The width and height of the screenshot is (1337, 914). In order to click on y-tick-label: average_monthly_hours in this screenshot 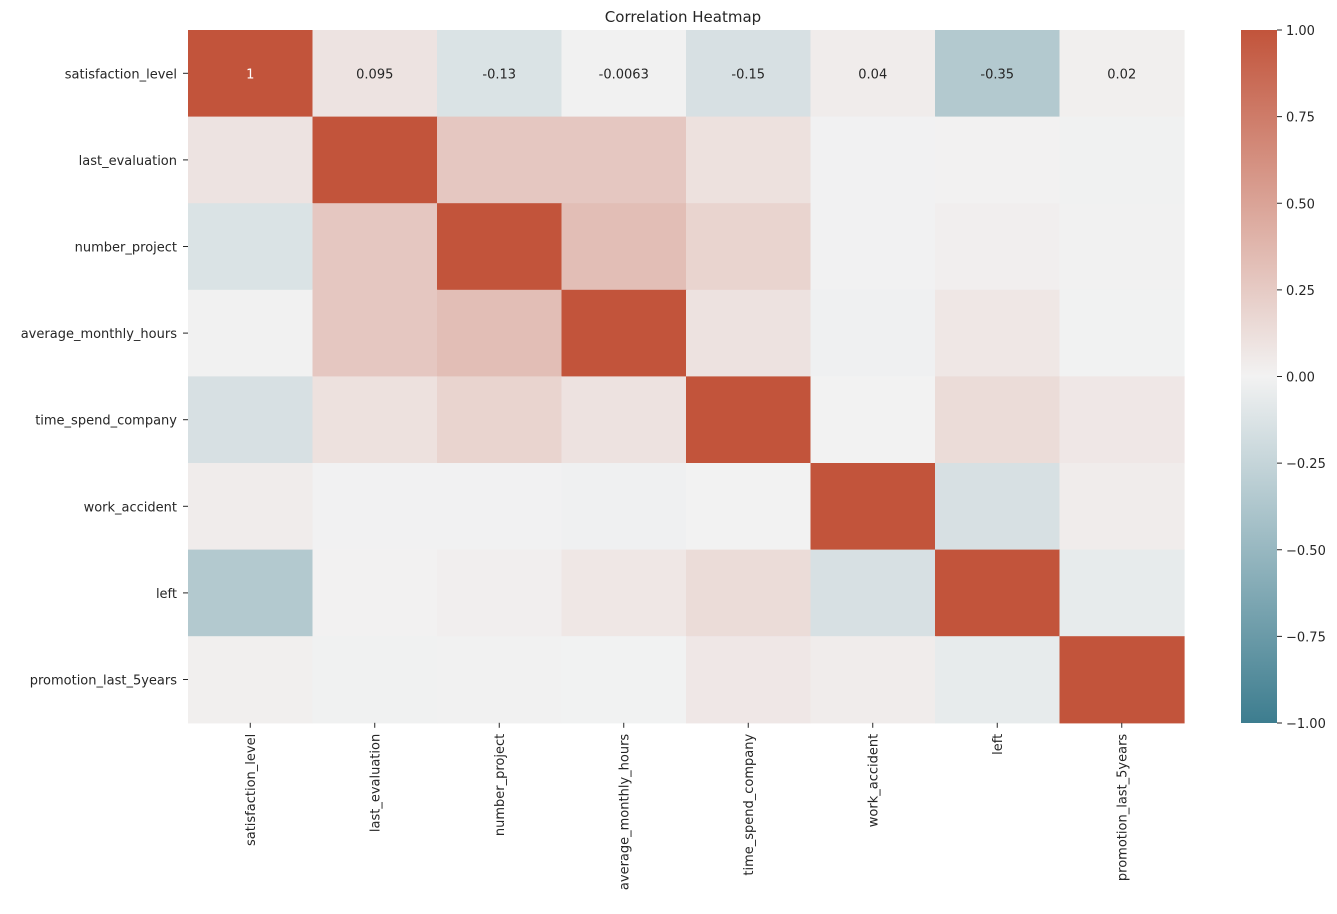, I will do `click(99, 334)`.